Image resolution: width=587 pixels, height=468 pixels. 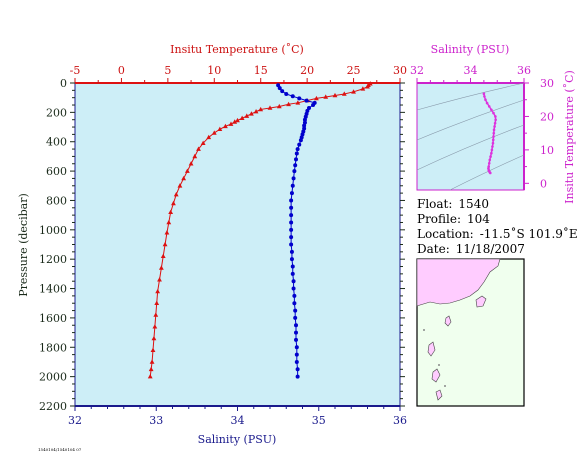 I want to click on bottom-tick-label: 36, so click(x=400, y=420).